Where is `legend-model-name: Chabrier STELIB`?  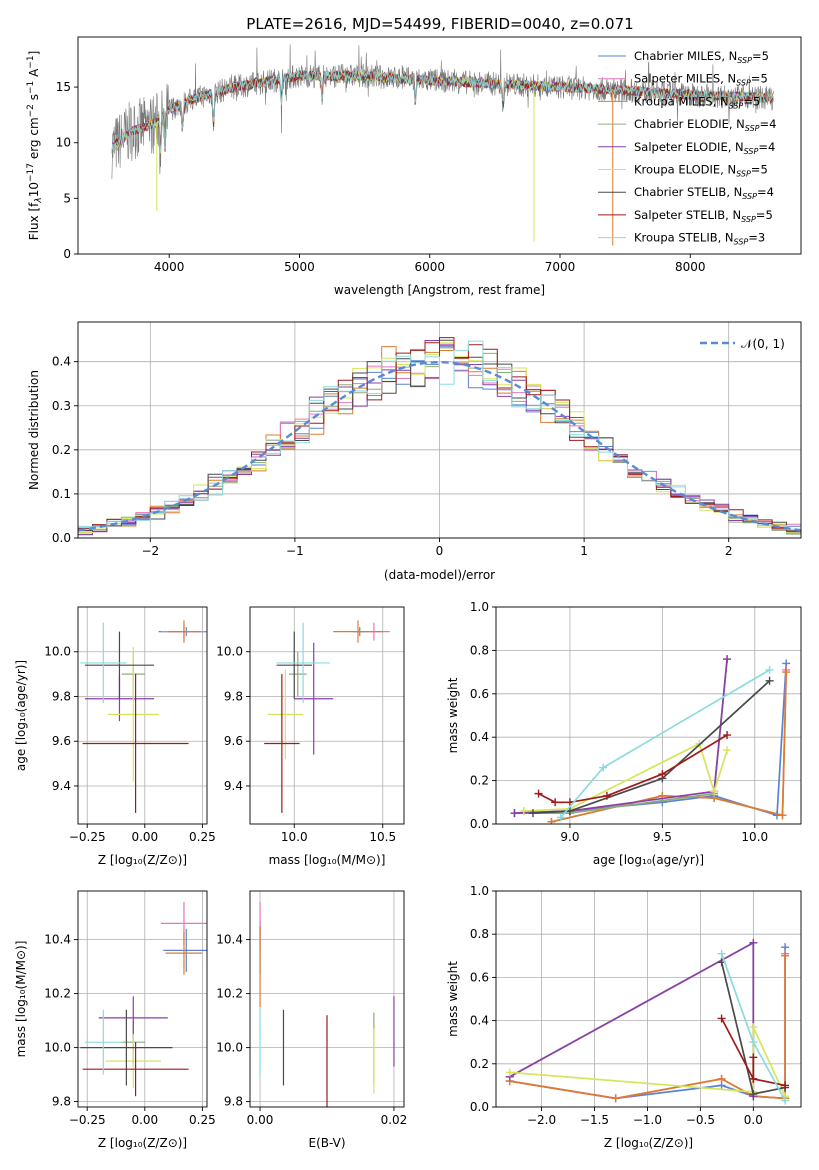 legend-model-name: Chabrier STELIB is located at coordinates (680, 192).